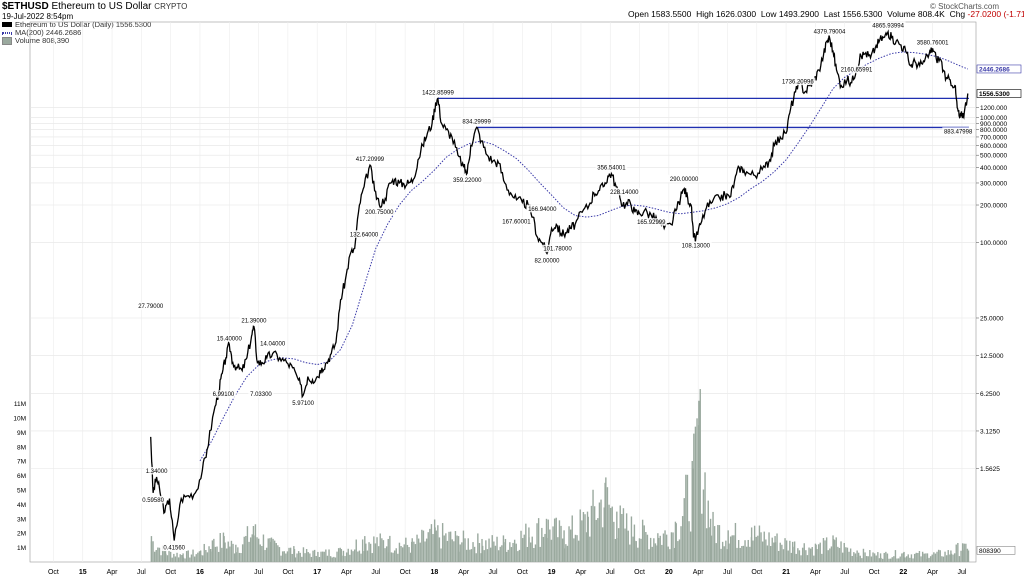 The height and width of the screenshot is (576, 1024). Describe the element at coordinates (94, 6) in the screenshot. I see `symbol-title: $ETHUSD Ethereum to US Dollar CRYPTO` at that location.